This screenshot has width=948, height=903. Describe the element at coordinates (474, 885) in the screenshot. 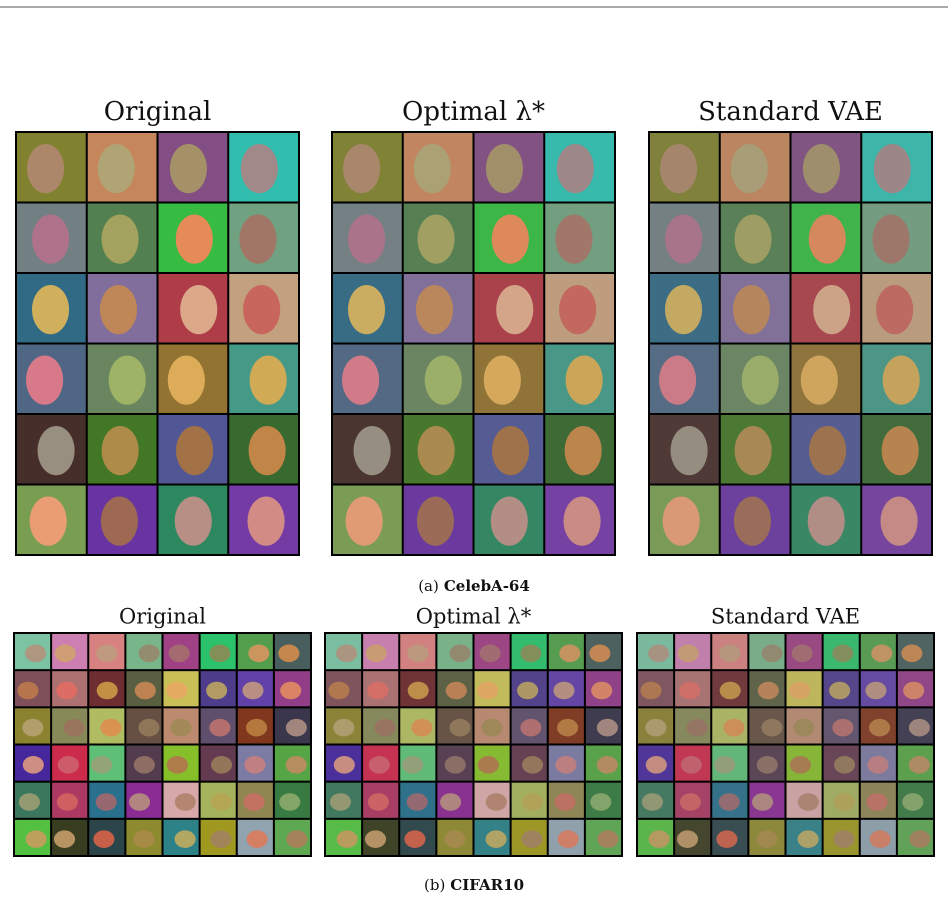

I see `caption: (b) CIFAR10` at that location.